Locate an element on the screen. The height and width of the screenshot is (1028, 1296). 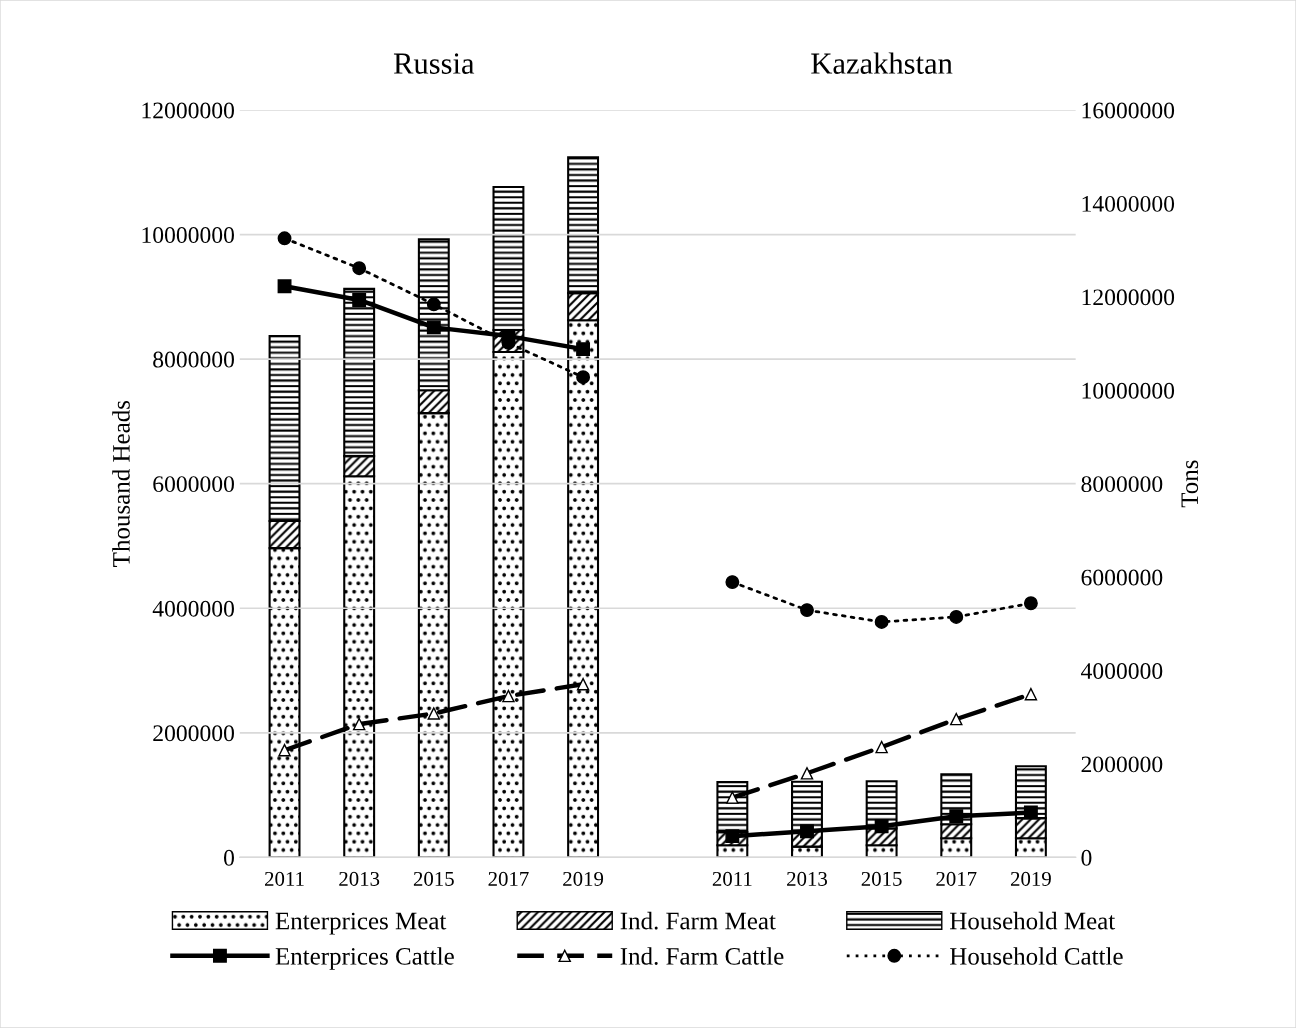
text: Russia is located at coordinates (434, 63).